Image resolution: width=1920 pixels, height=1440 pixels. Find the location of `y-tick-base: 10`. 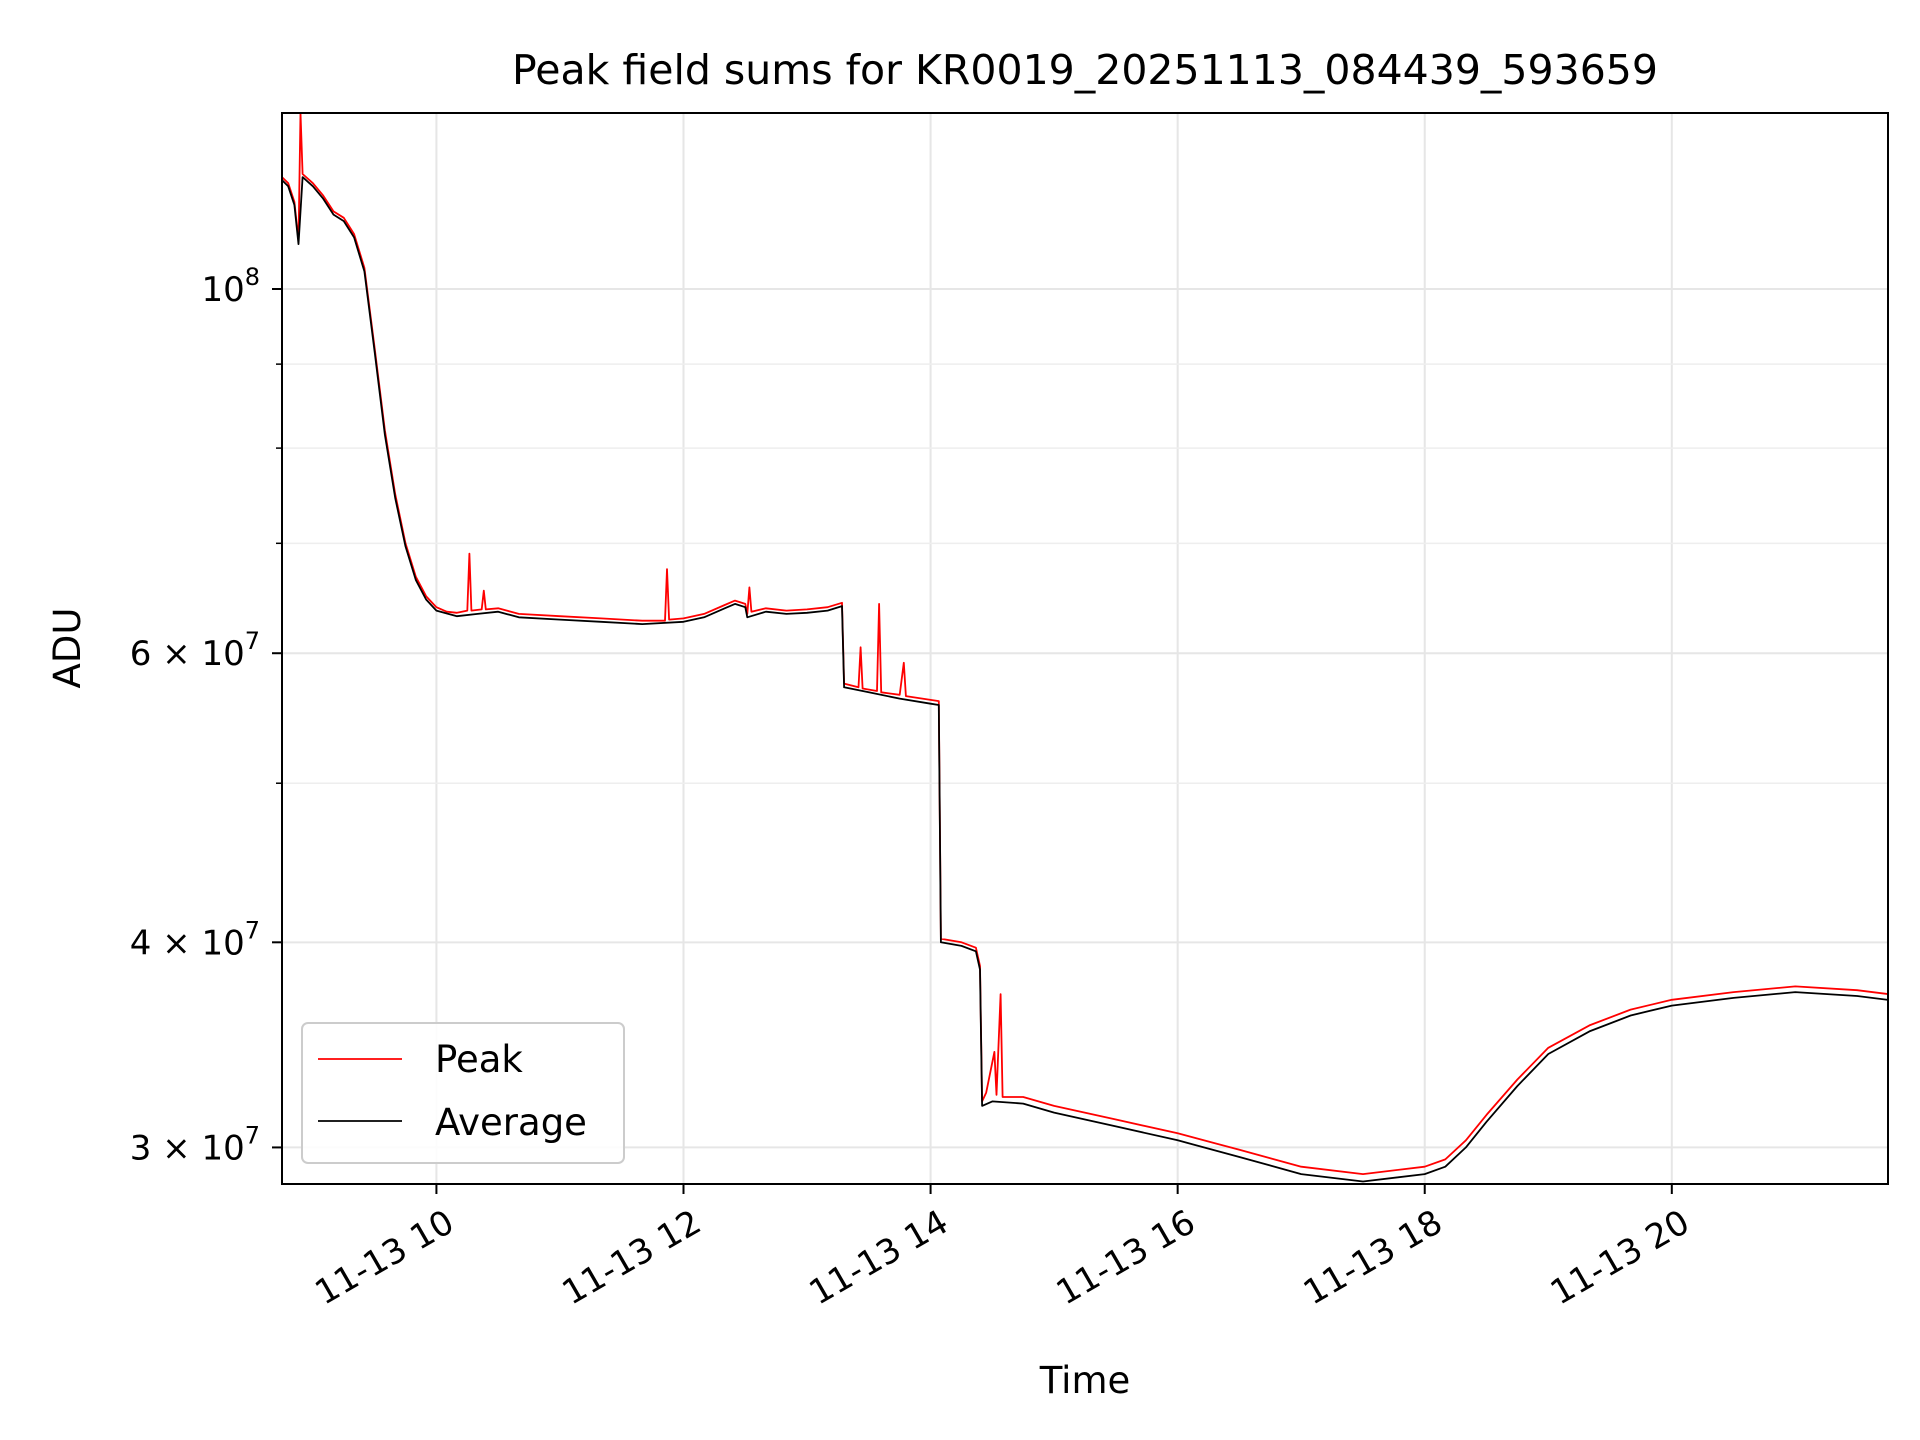

y-tick-base: 10 is located at coordinates (222, 290).